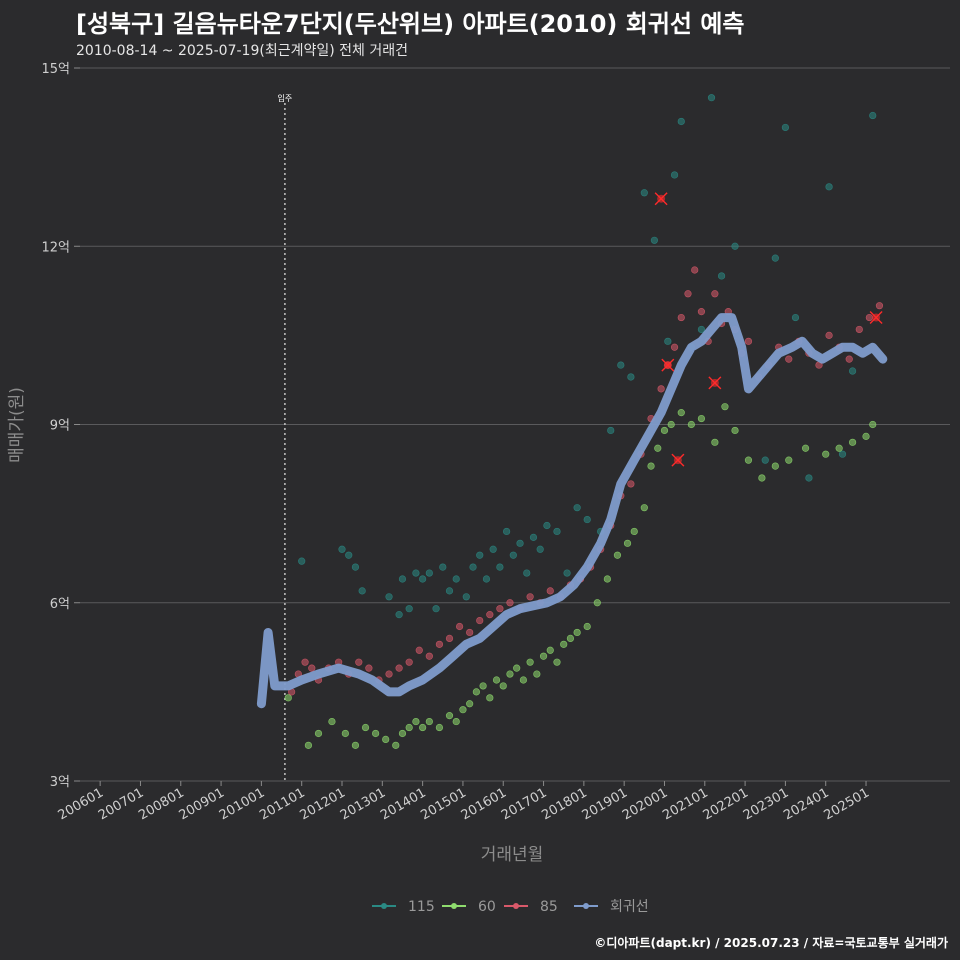  I want to click on x-tick-label: 201301, so click(363, 804).